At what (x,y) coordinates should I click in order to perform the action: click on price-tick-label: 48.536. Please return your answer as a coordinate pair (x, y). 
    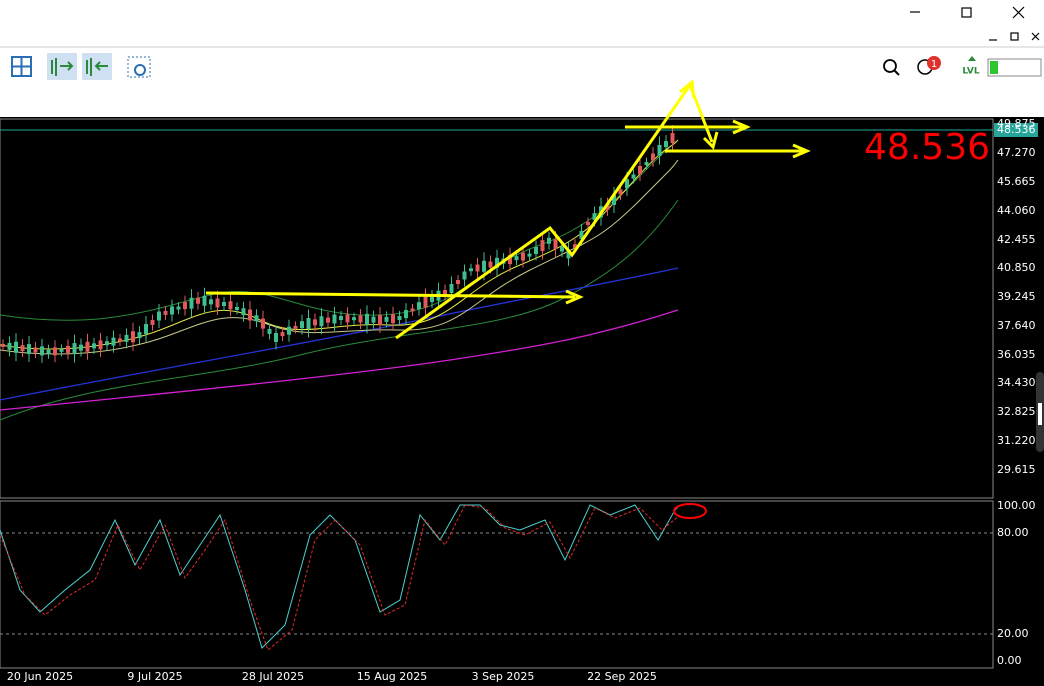
    Looking at the image, I should click on (1016, 129).